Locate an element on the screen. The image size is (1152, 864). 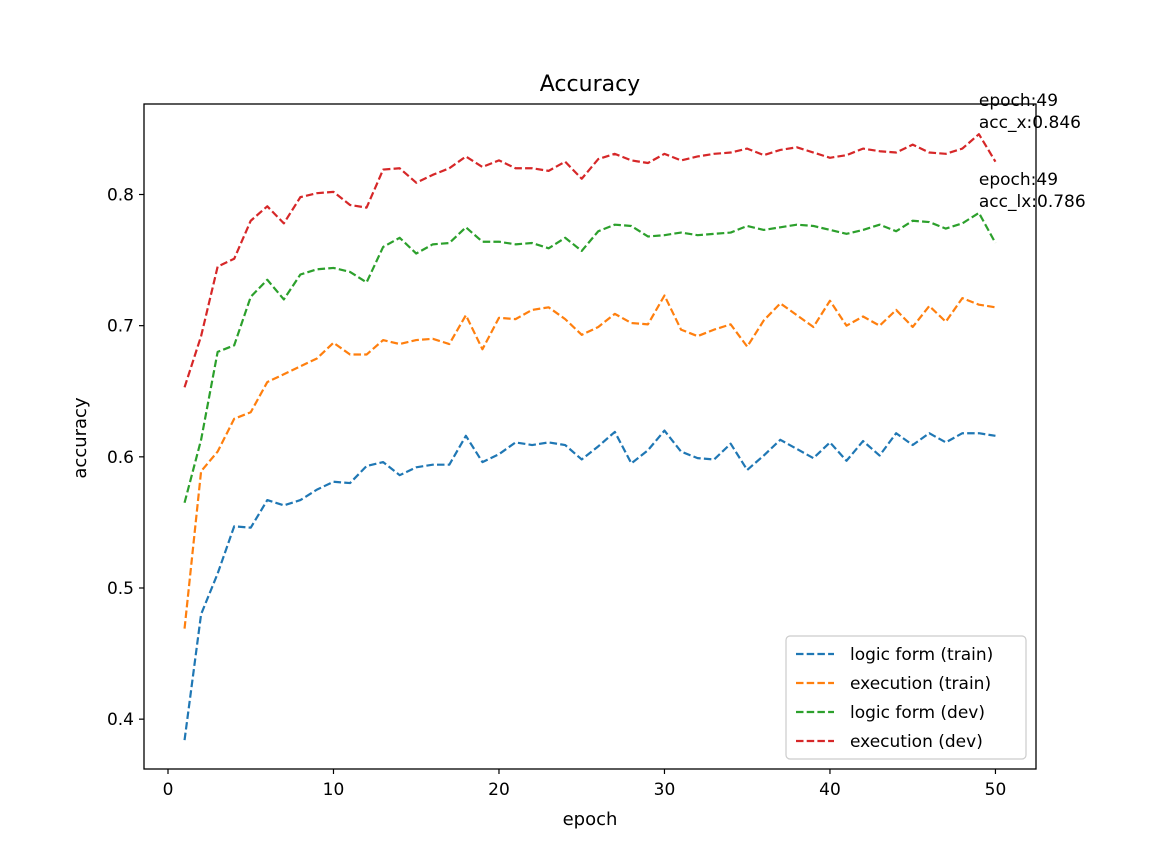
x-tick-label: 20 is located at coordinates (499, 790).